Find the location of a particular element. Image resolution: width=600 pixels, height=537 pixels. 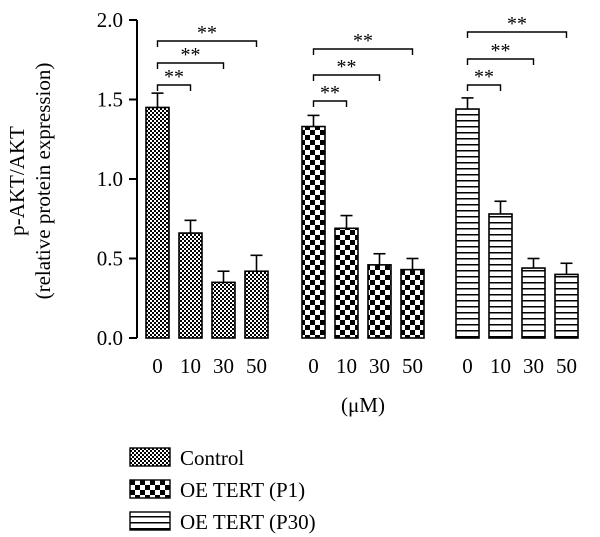

legend: Control OE TERT (P1) OE TERT (P30) is located at coordinates (222, 490).